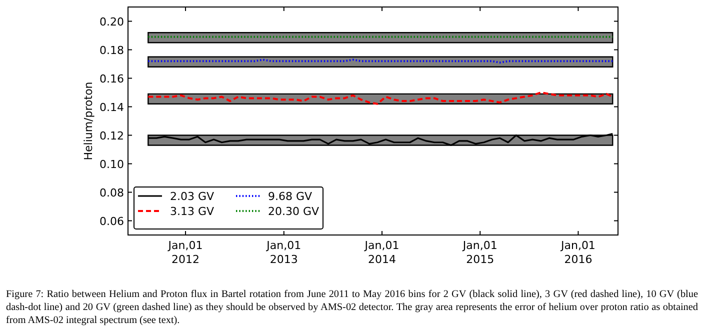 Image resolution: width=704 pixels, height=335 pixels. I want to click on legend-label: 9.68 GV, so click(290, 196).